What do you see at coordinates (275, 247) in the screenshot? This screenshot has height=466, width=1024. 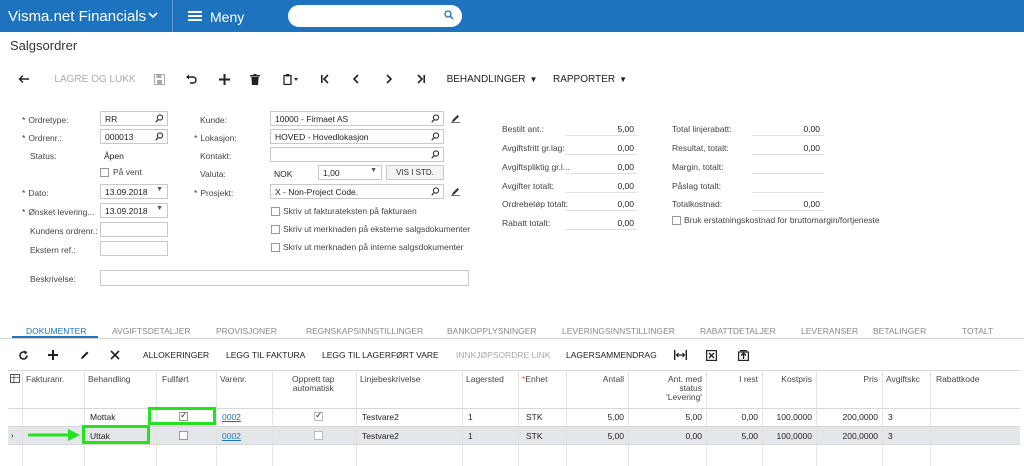 I see `print-internal-note-checkbox` at bounding box center [275, 247].